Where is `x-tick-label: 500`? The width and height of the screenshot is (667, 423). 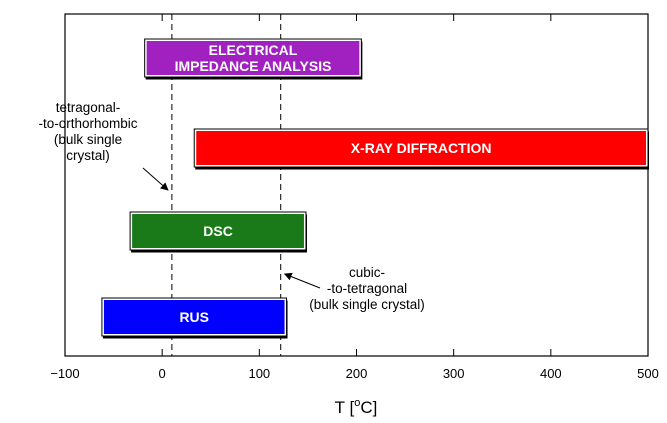
x-tick-label: 500 is located at coordinates (648, 373).